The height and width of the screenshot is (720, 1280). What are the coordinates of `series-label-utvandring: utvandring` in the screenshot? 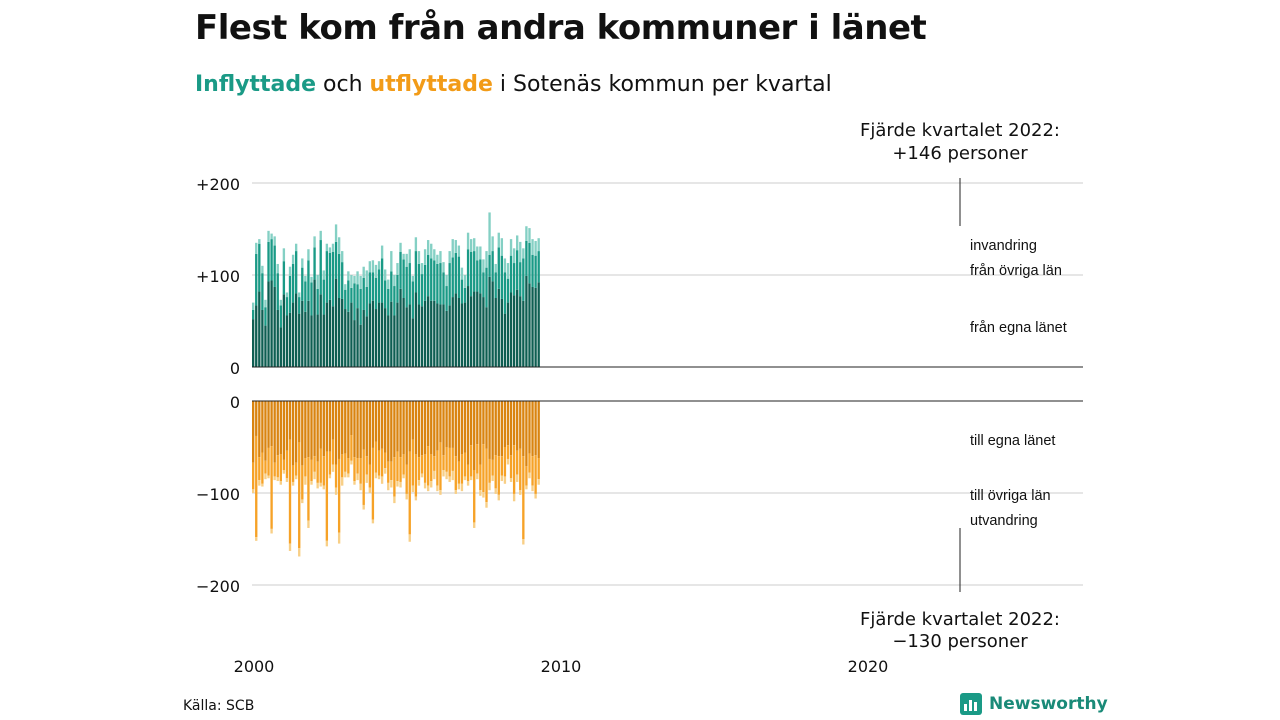 It's located at (1004, 521).